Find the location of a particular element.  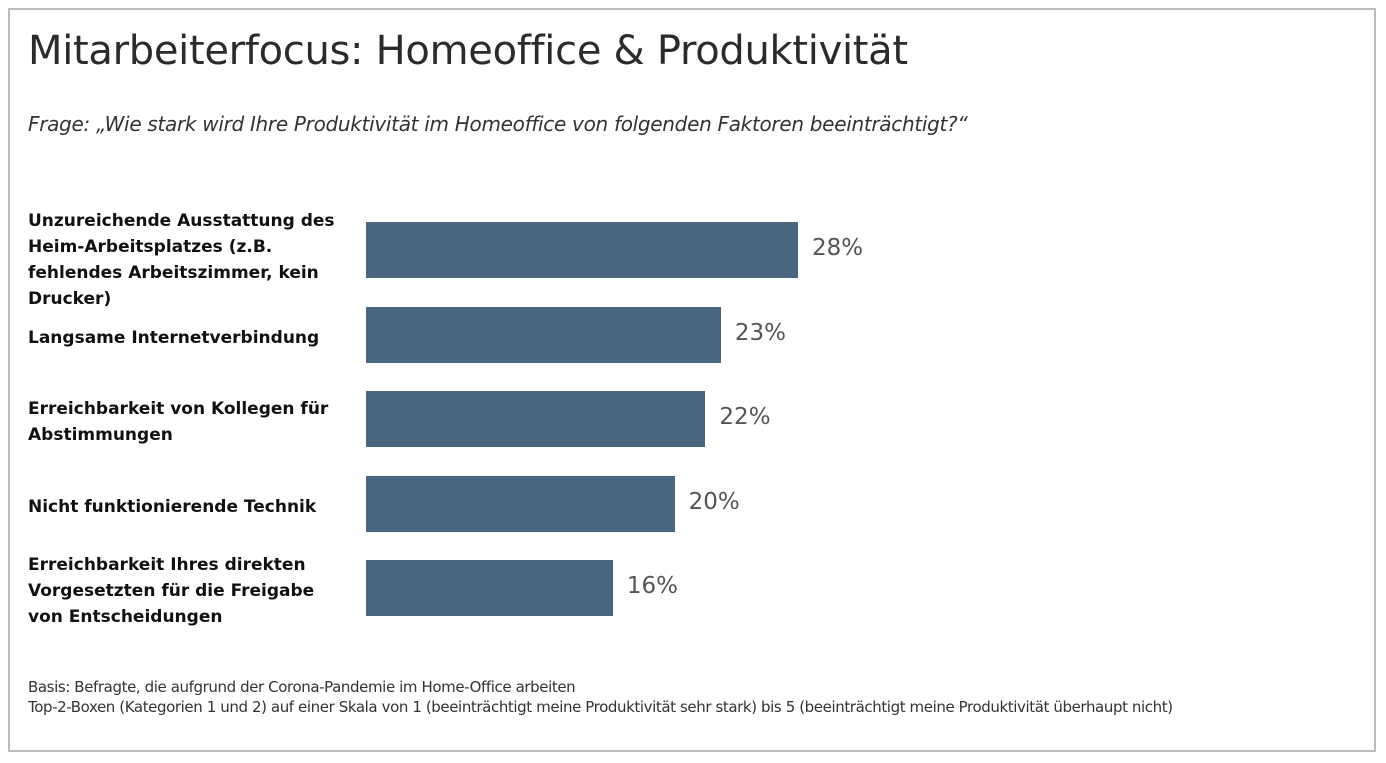

data-label: 23% is located at coordinates (760, 332).